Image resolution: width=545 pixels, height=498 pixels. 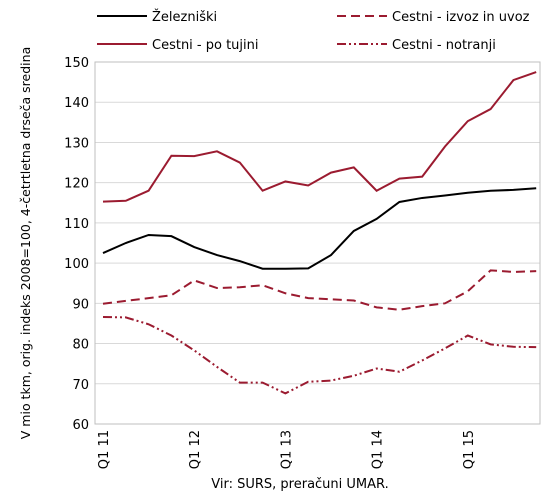 I want to click on y-tick-label: 110, so click(x=76, y=224).